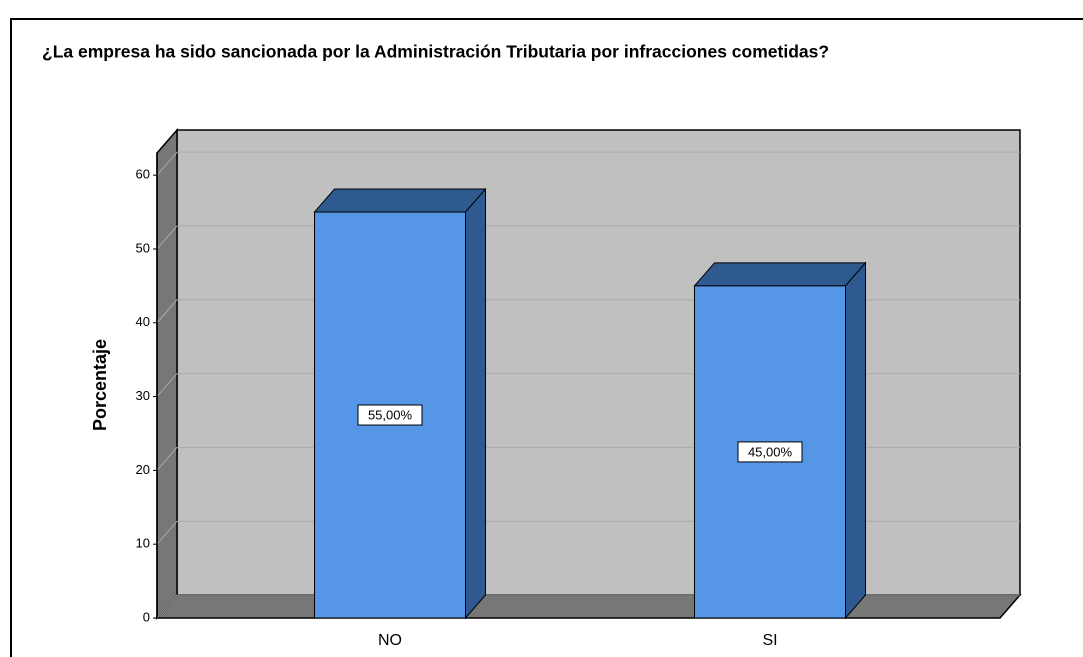  I want to click on y-tick-label: 30, so click(143, 395).